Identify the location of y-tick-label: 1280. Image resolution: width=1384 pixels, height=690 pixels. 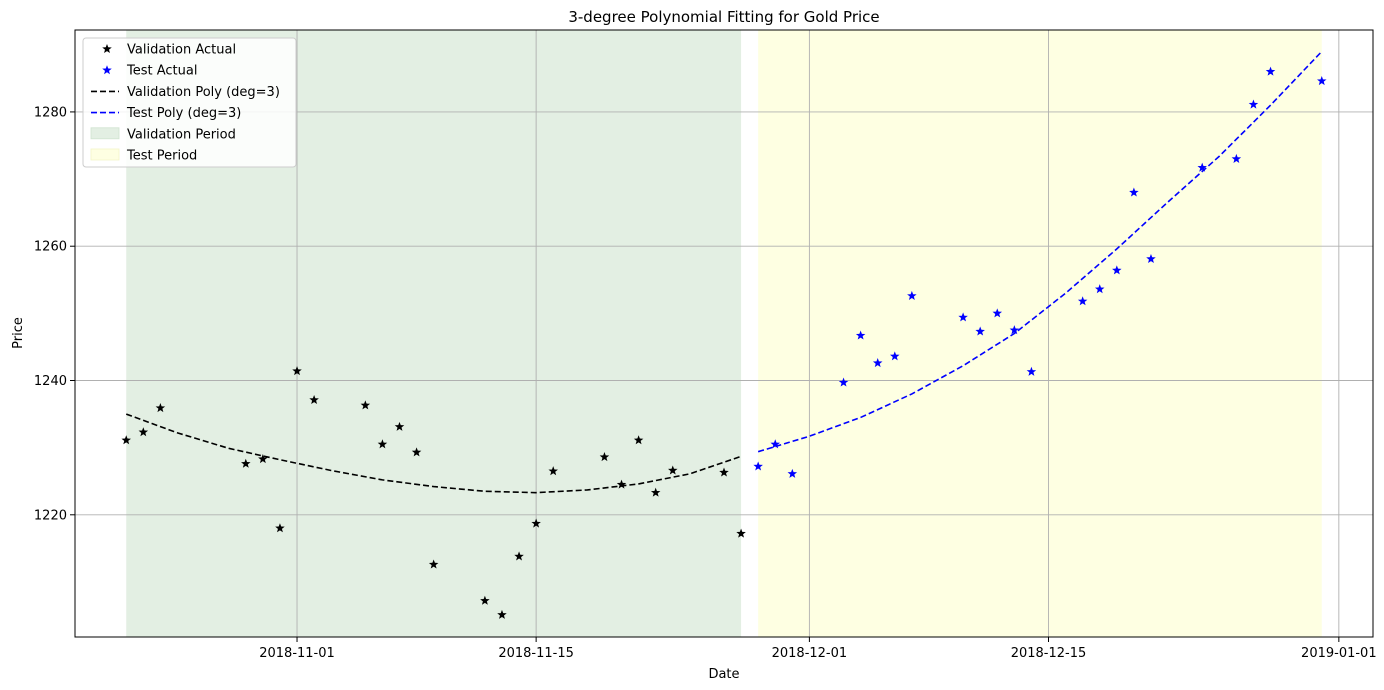
(50, 112).